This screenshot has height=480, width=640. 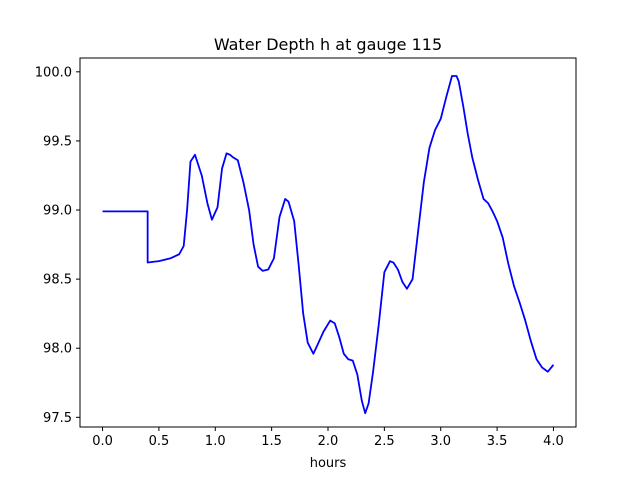 What do you see at coordinates (497, 441) in the screenshot?
I see `x-tick-label-7: 3.5` at bounding box center [497, 441].